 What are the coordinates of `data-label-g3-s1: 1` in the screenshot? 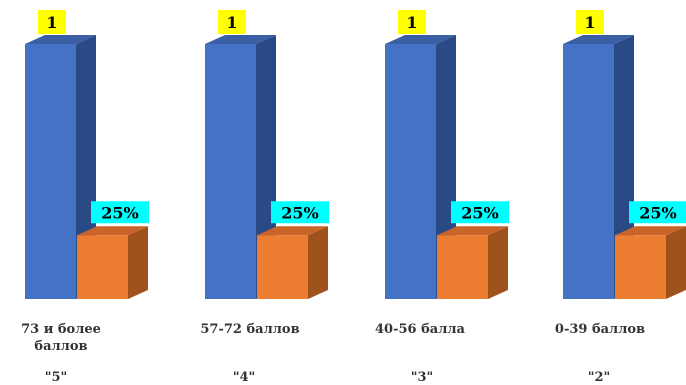 It's located at (411, 22).